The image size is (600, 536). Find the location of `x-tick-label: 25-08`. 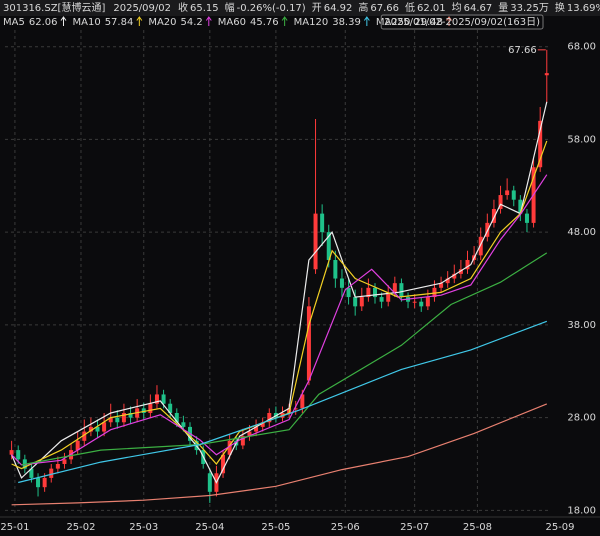

x-tick-label: 25-08 is located at coordinates (477, 527).